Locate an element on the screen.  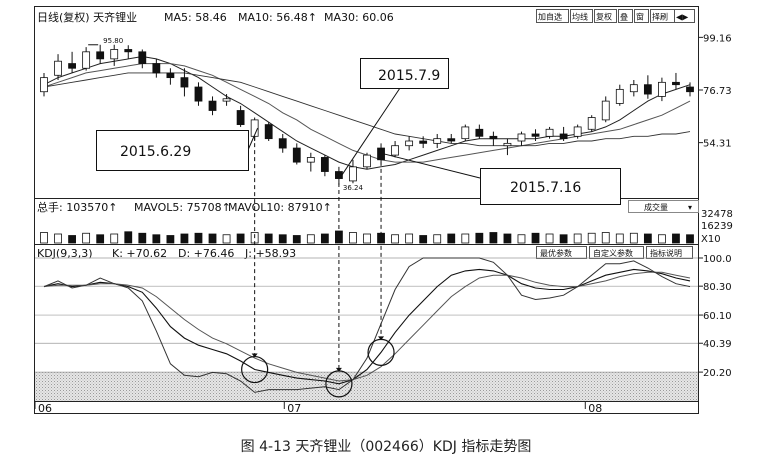
toolbar-button-label: 择刷 is located at coordinates (660, 17).